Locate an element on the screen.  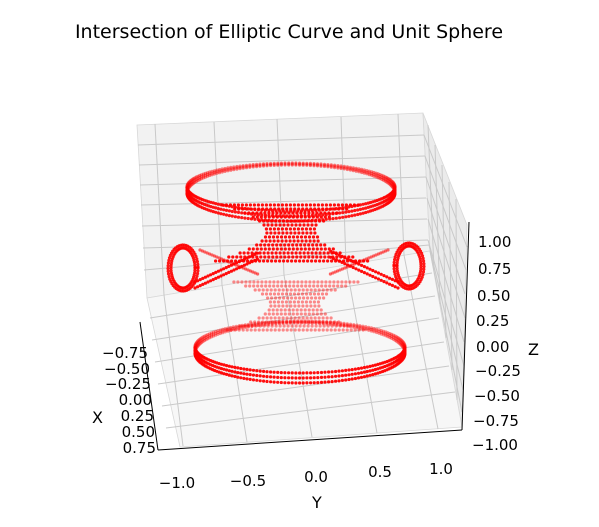
x-tick-label: −0.25 is located at coordinates (128, 384).